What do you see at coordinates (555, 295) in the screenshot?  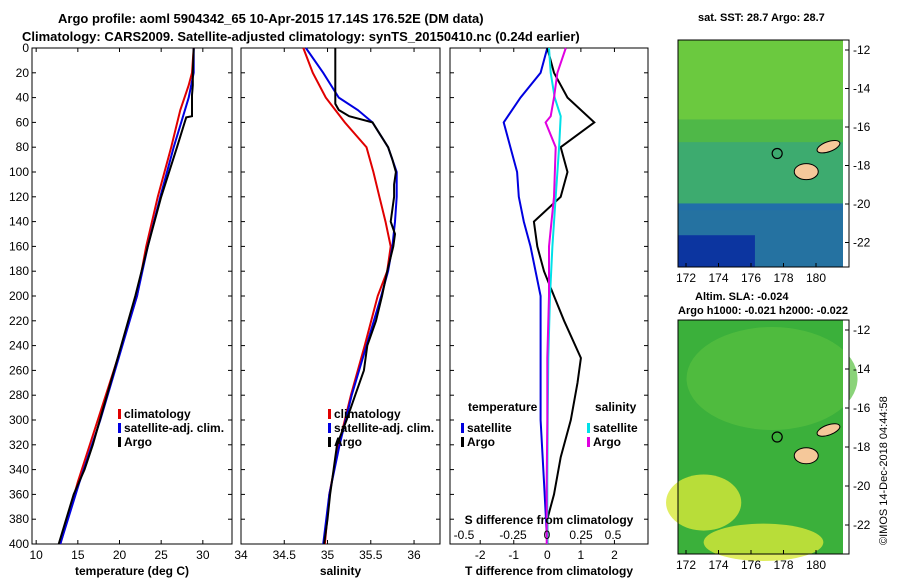 I see `series-line-salinity-argo` at bounding box center [555, 295].